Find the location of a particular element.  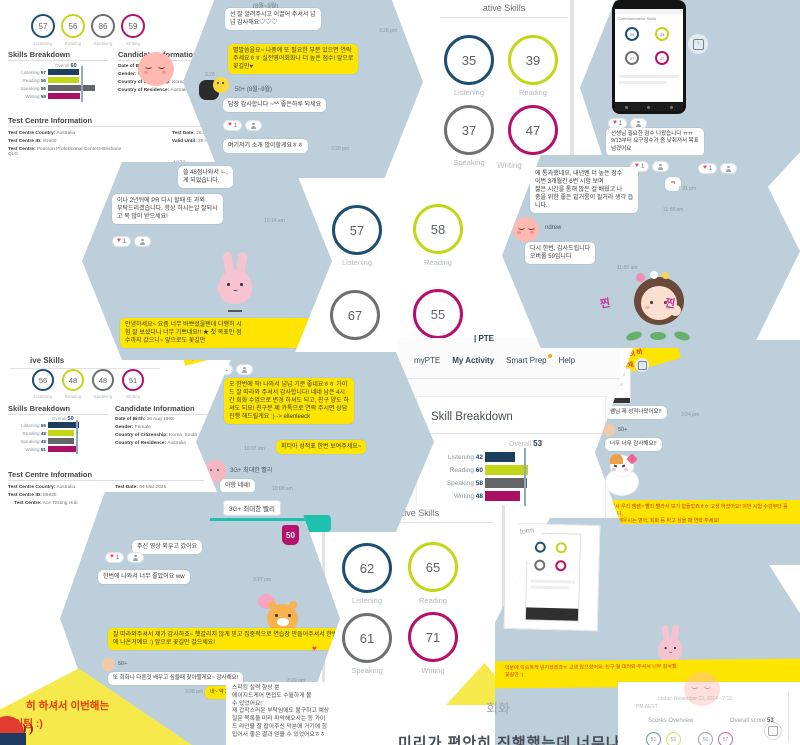

chat-bubble: 여기저기 소개 많이할게요ㅎㅎ is located at coordinates (266, 146).